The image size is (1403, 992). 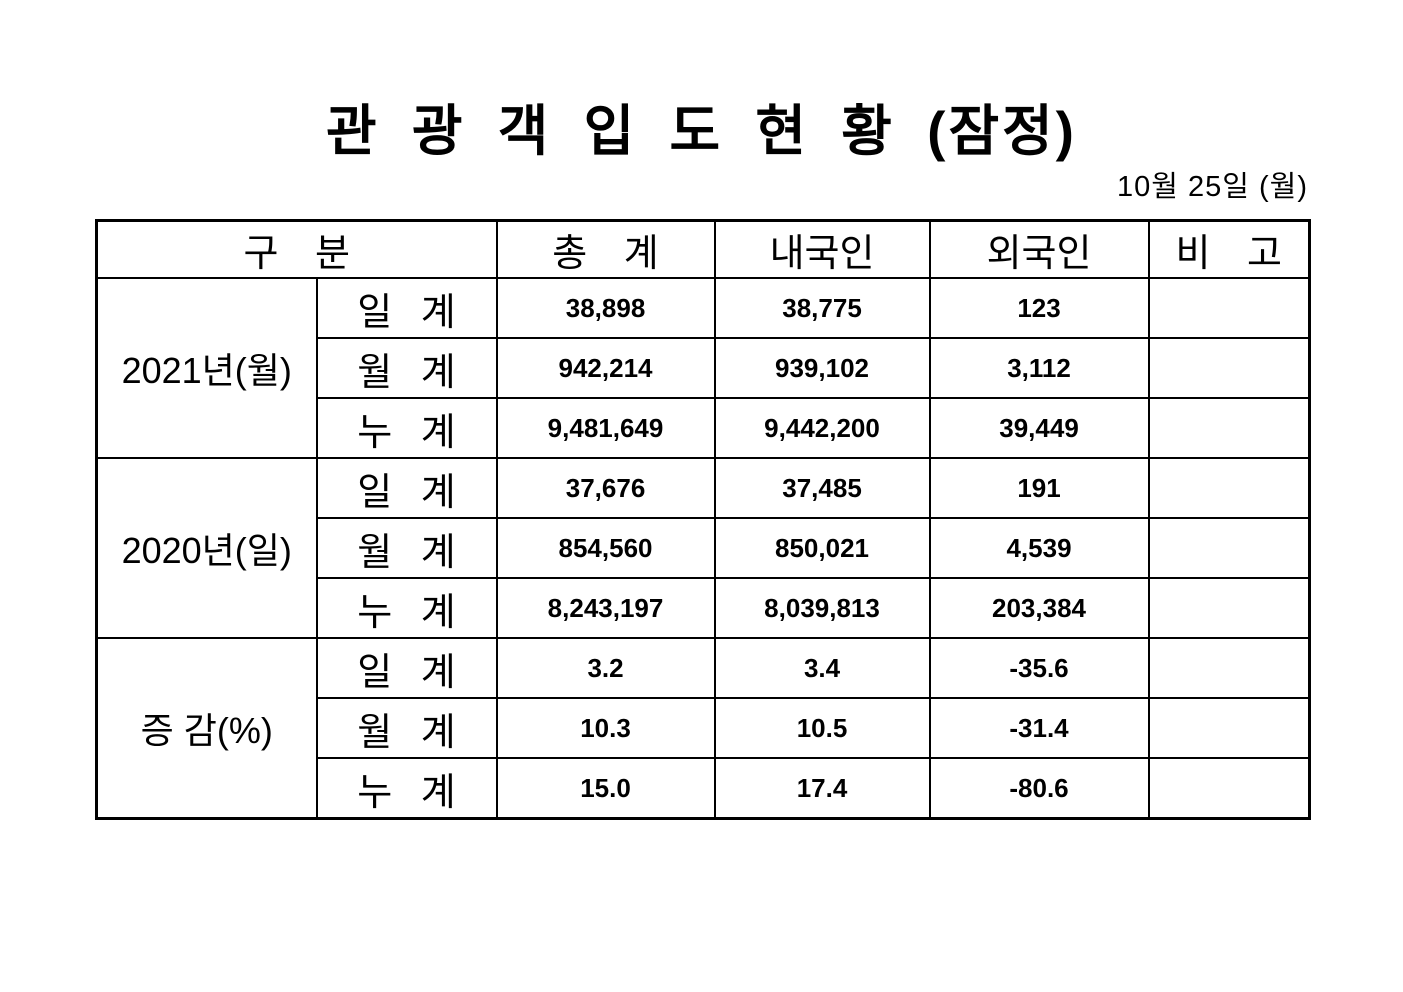 What do you see at coordinates (1039, 728) in the screenshot?
I see `value-foreign: -31.4` at bounding box center [1039, 728].